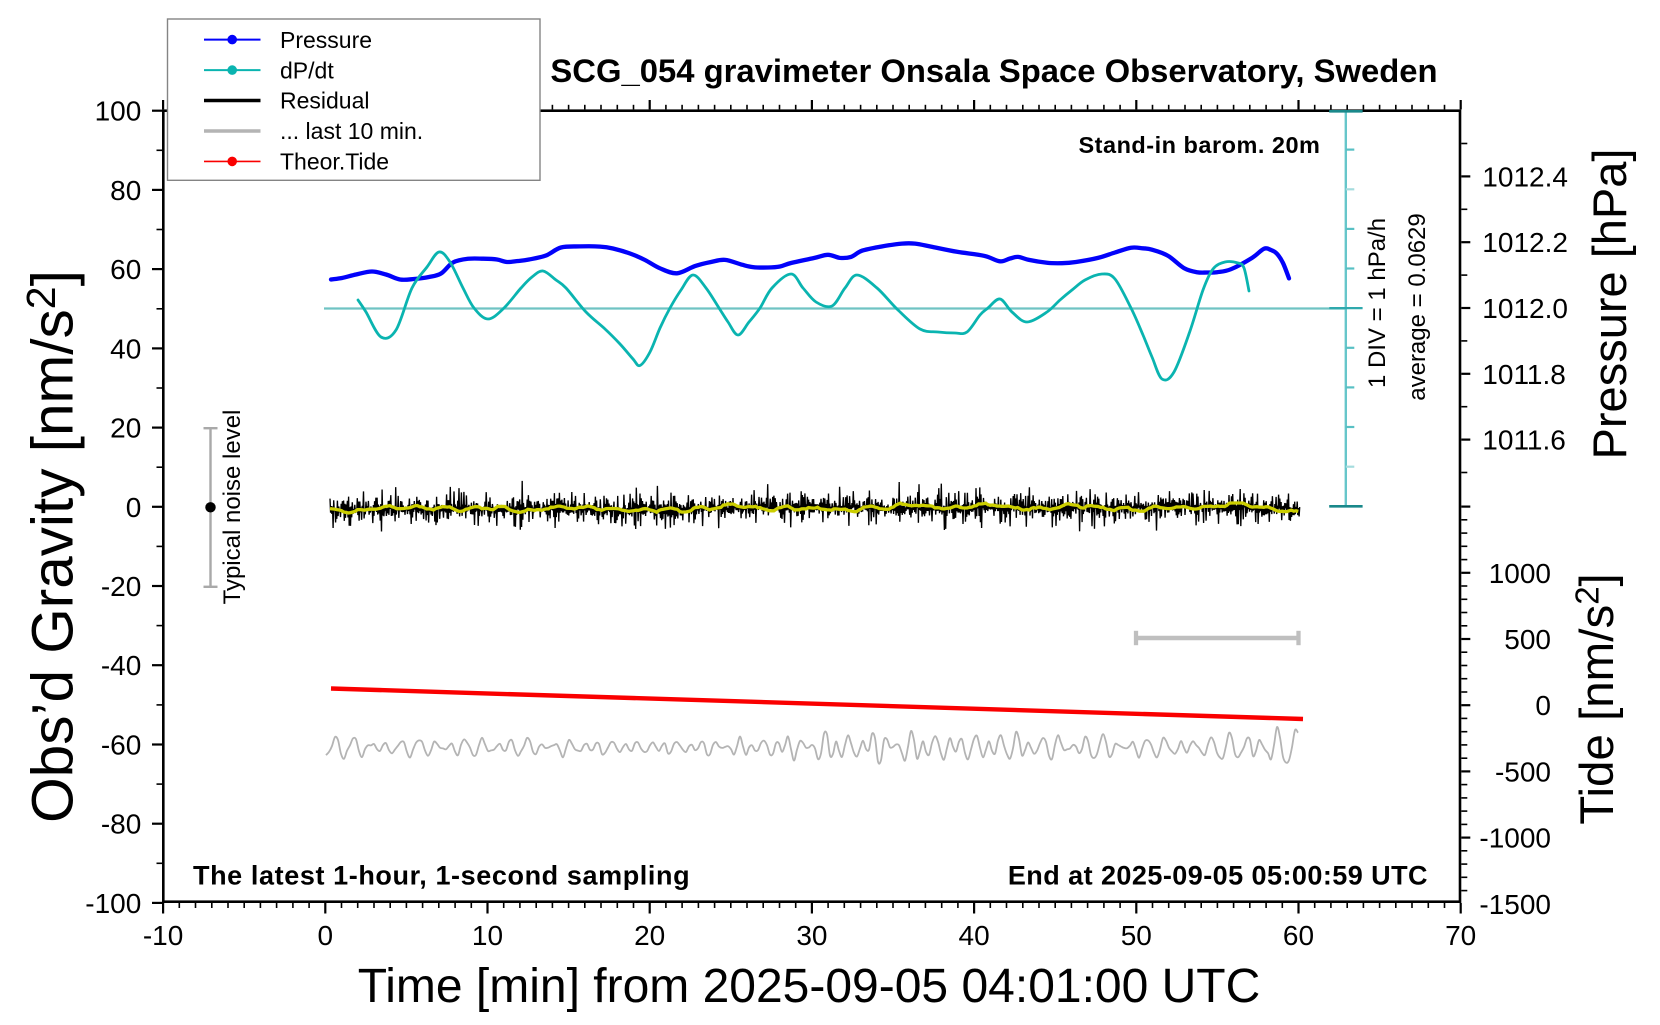 This screenshot has height=1025, width=1660. Describe the element at coordinates (1377, 303) in the screenshot. I see `svg-text: 1 DIV = 1 hPa/h` at that location.